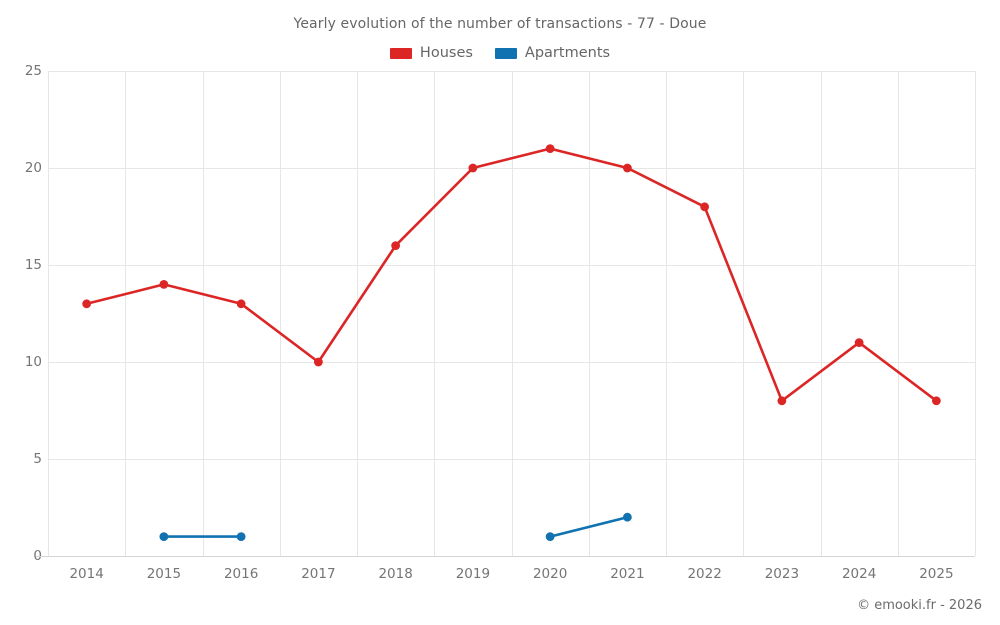  I want to click on legend-item-apartments: Apartments, so click(552, 53).